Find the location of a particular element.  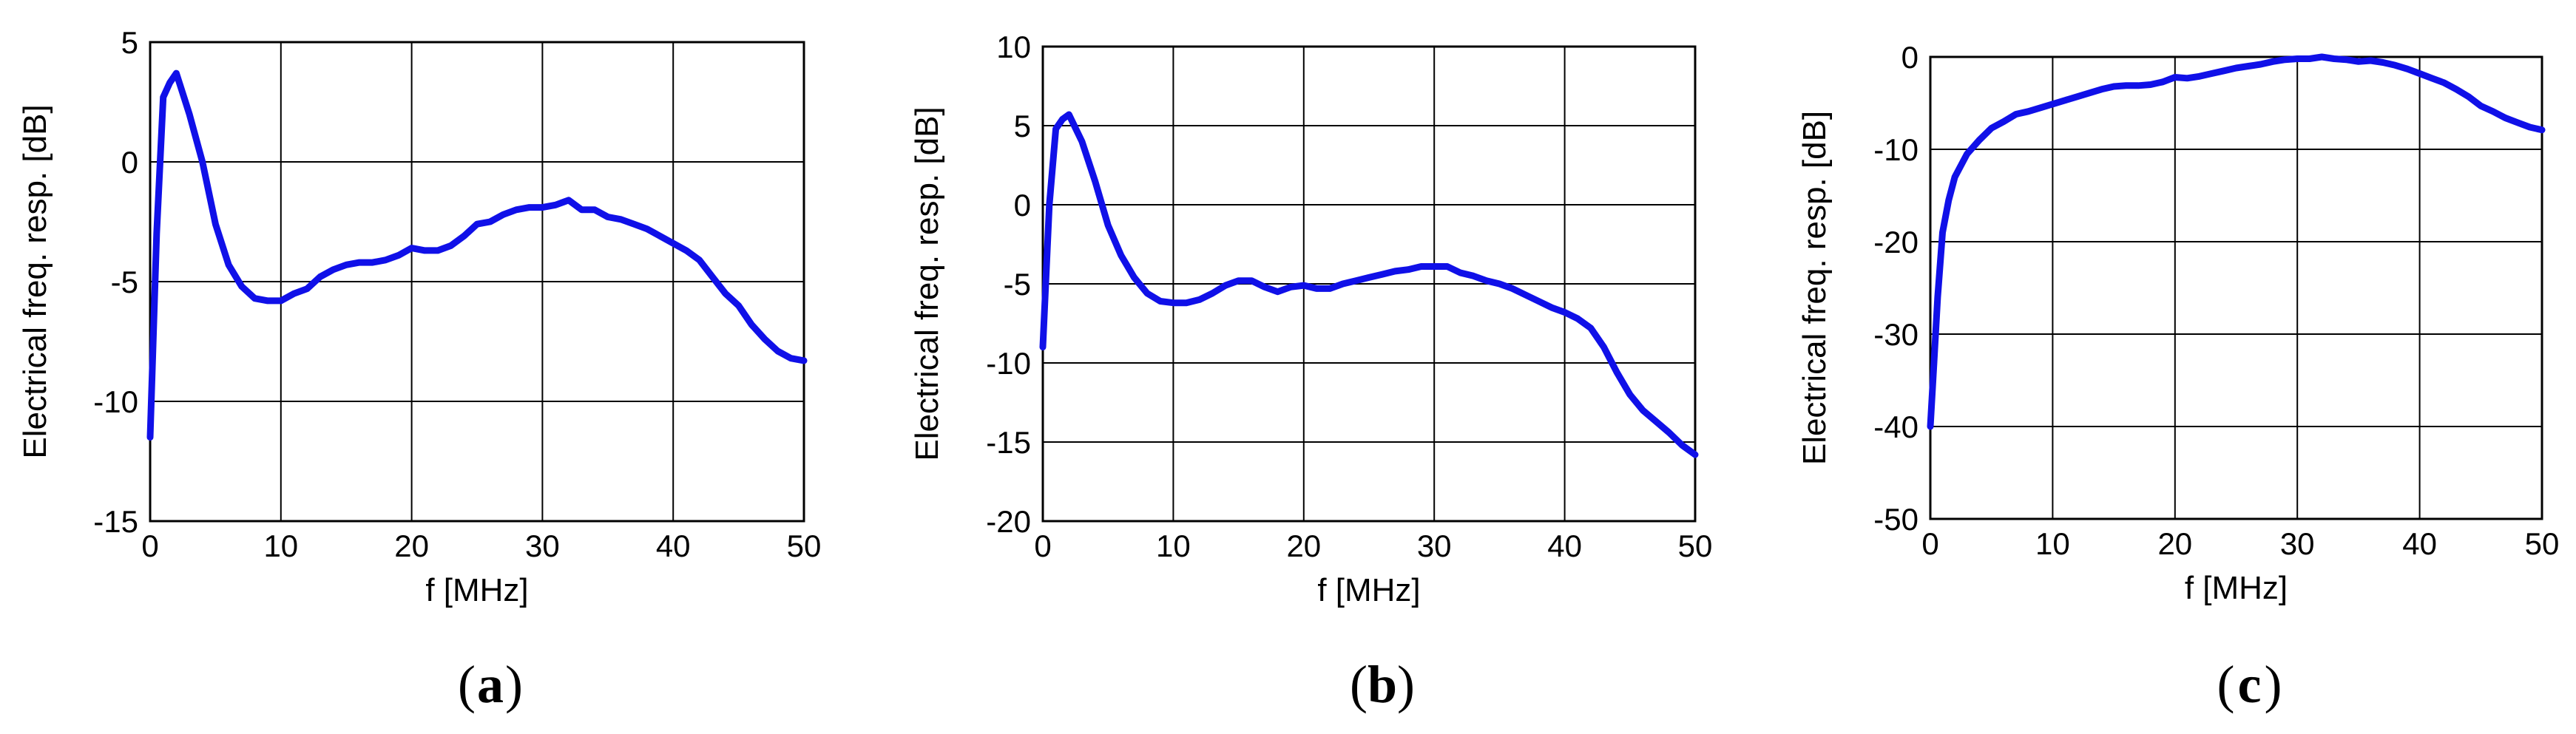

y-tick-label-c-3: -20 is located at coordinates (1896, 242).